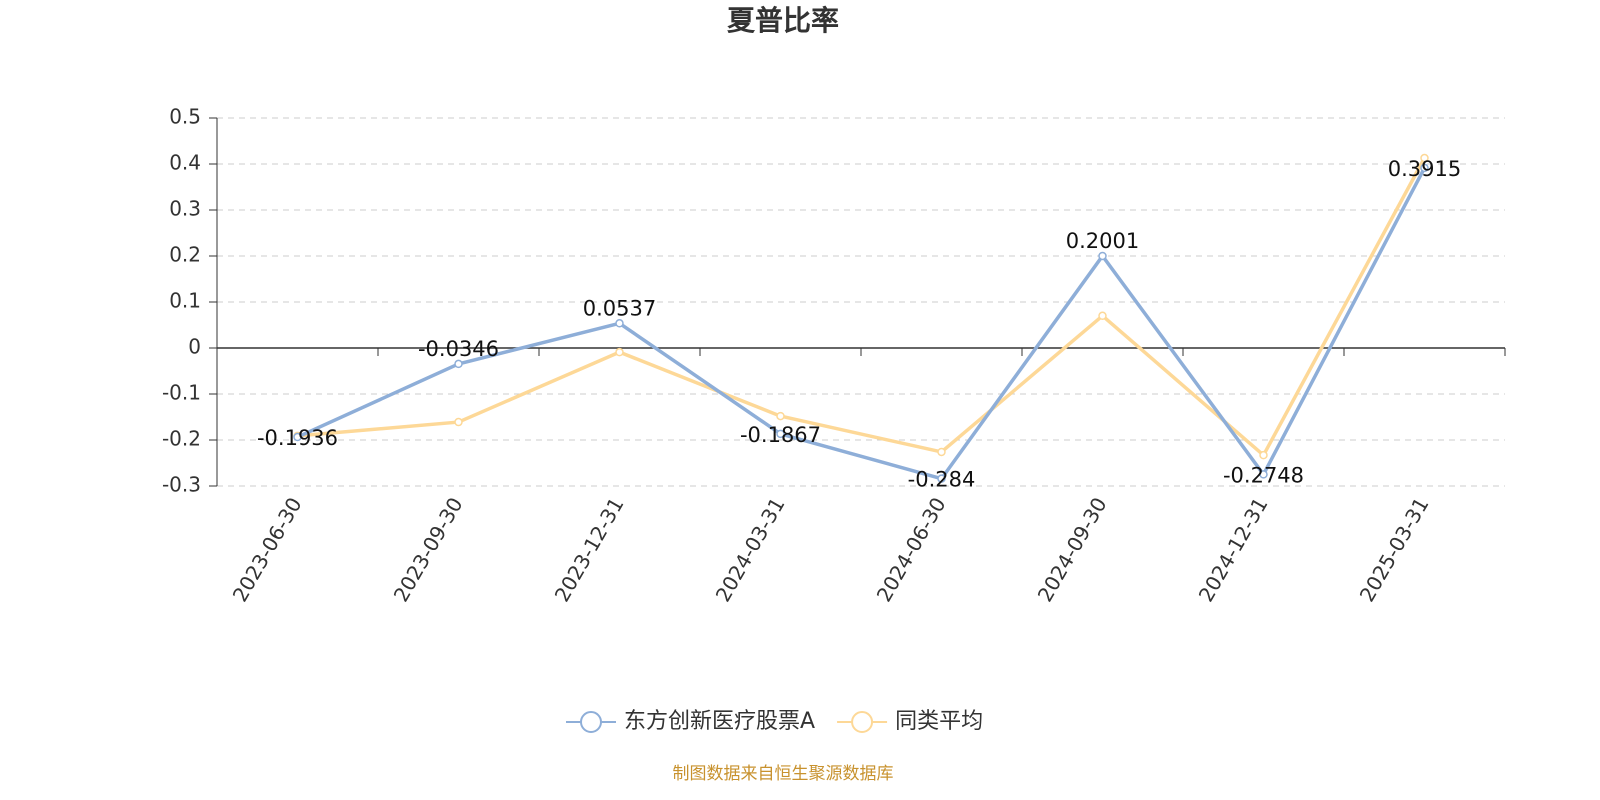 This screenshot has height=800, width=1600. Describe the element at coordinates (185, 301) in the screenshot. I see `y-tick-label: 0.1` at that location.